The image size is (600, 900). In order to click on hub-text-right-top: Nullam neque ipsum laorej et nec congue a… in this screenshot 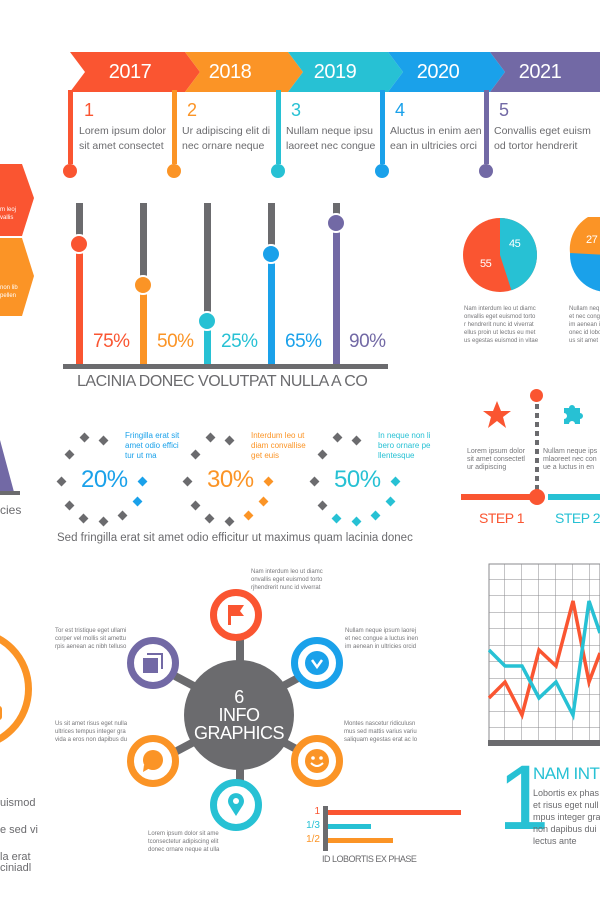, I will do `click(382, 639)`.